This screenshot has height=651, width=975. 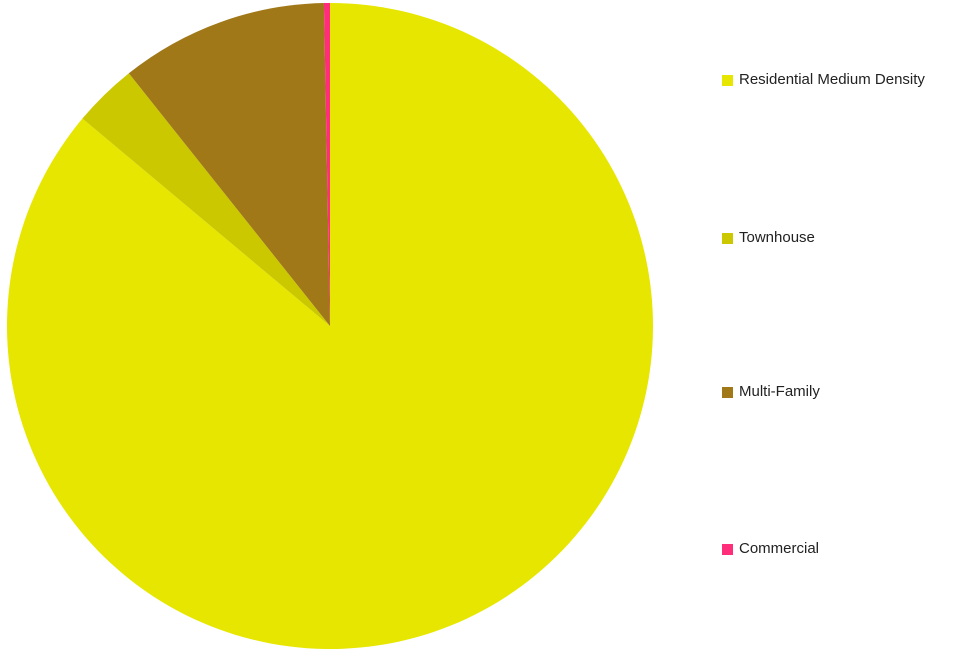 I want to click on legend-label: Multi-Family, so click(x=779, y=391).